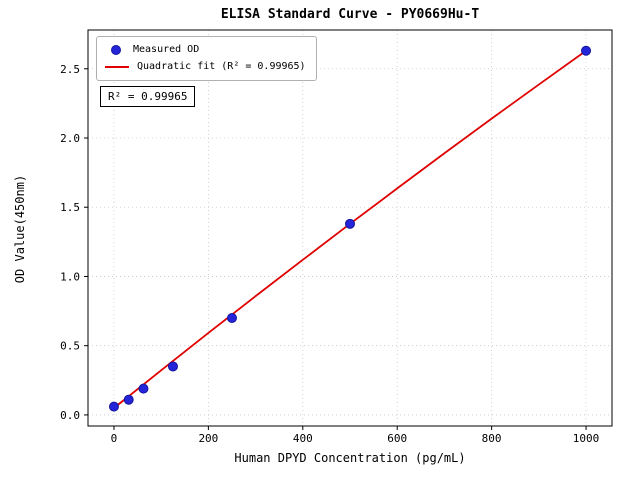  Describe the element at coordinates (70, 207) in the screenshot. I see `y-tick-label: 1.5` at that location.